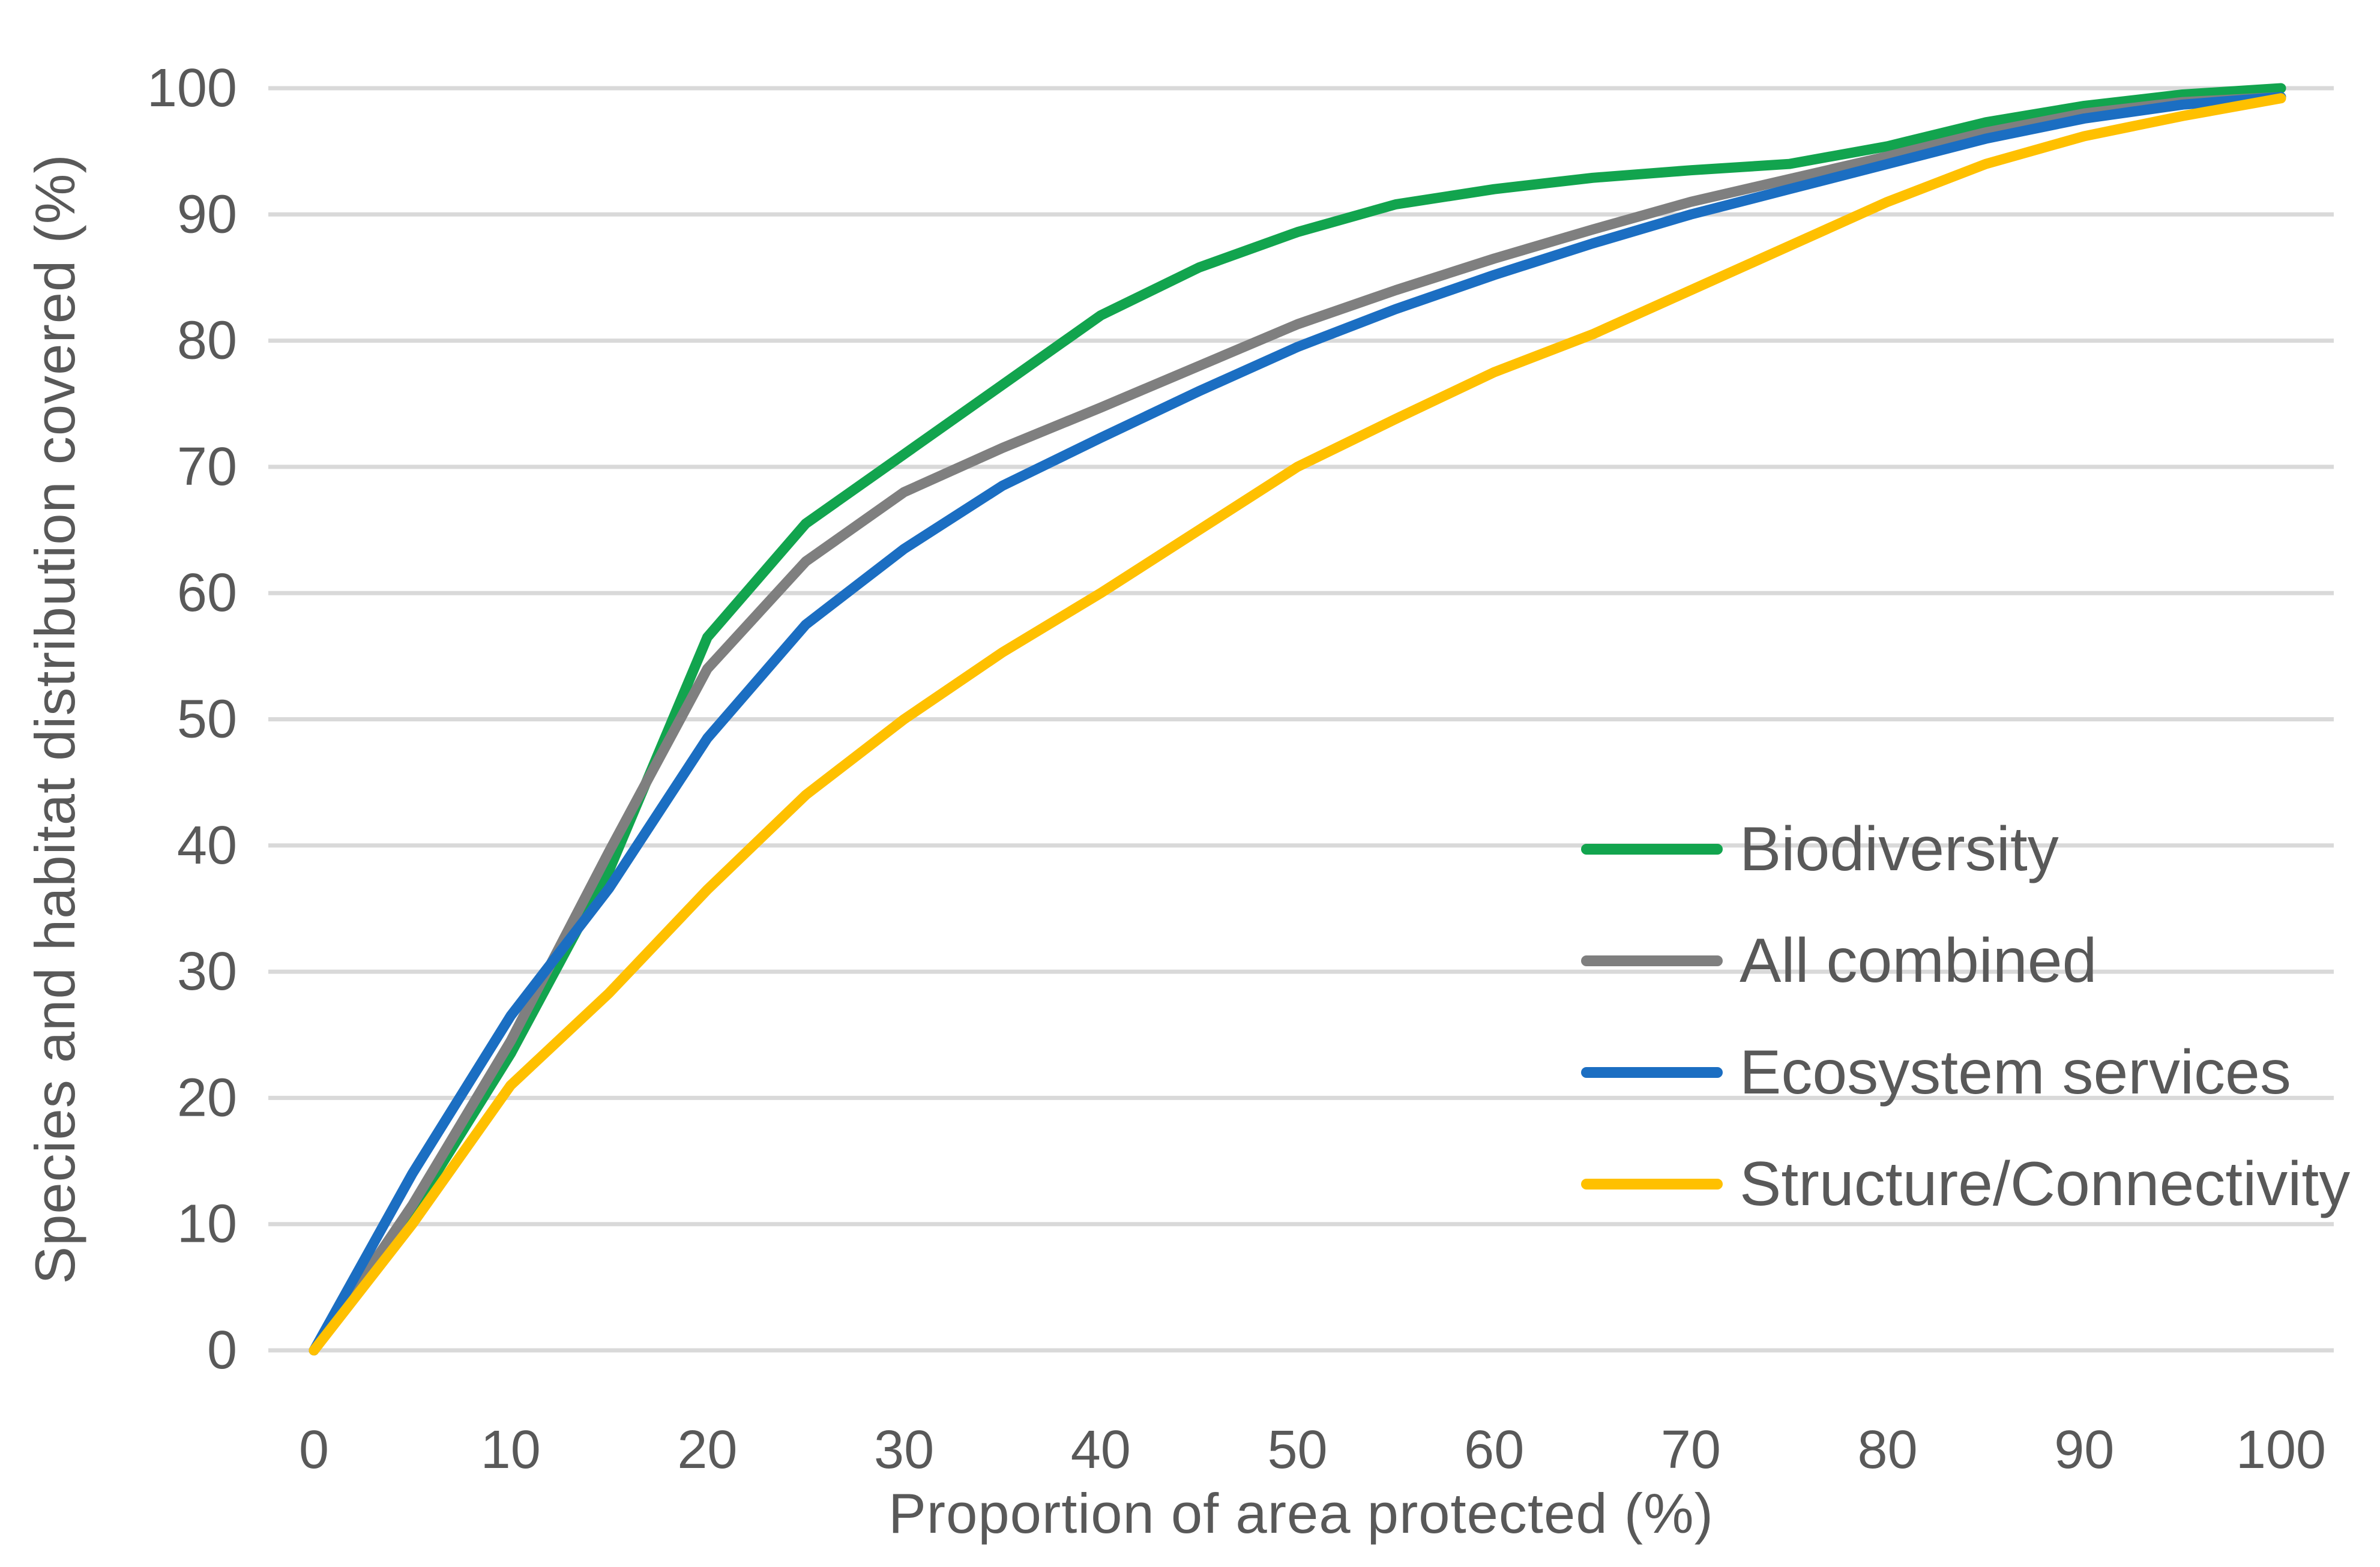  I want to click on x-tick-label: 40, so click(1101, 1450).